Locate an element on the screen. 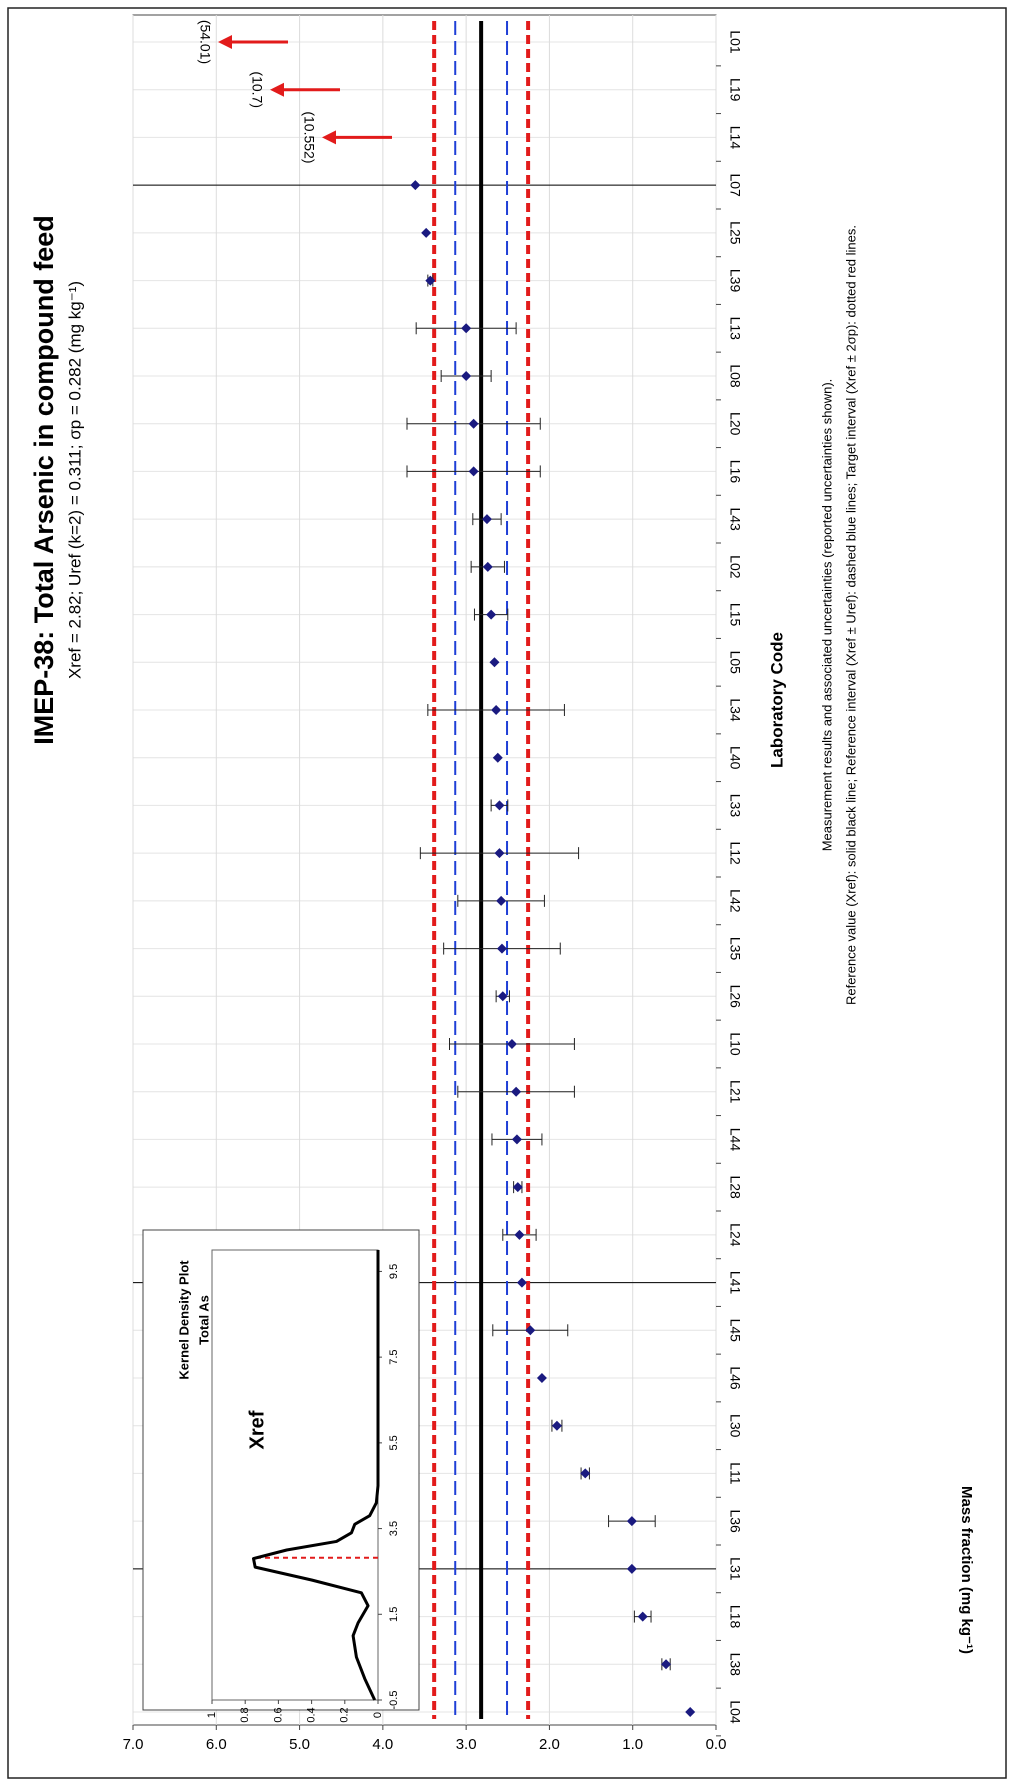 This screenshot has width=1016, height=1787. x-tick-label: L08 is located at coordinates (735, 376).